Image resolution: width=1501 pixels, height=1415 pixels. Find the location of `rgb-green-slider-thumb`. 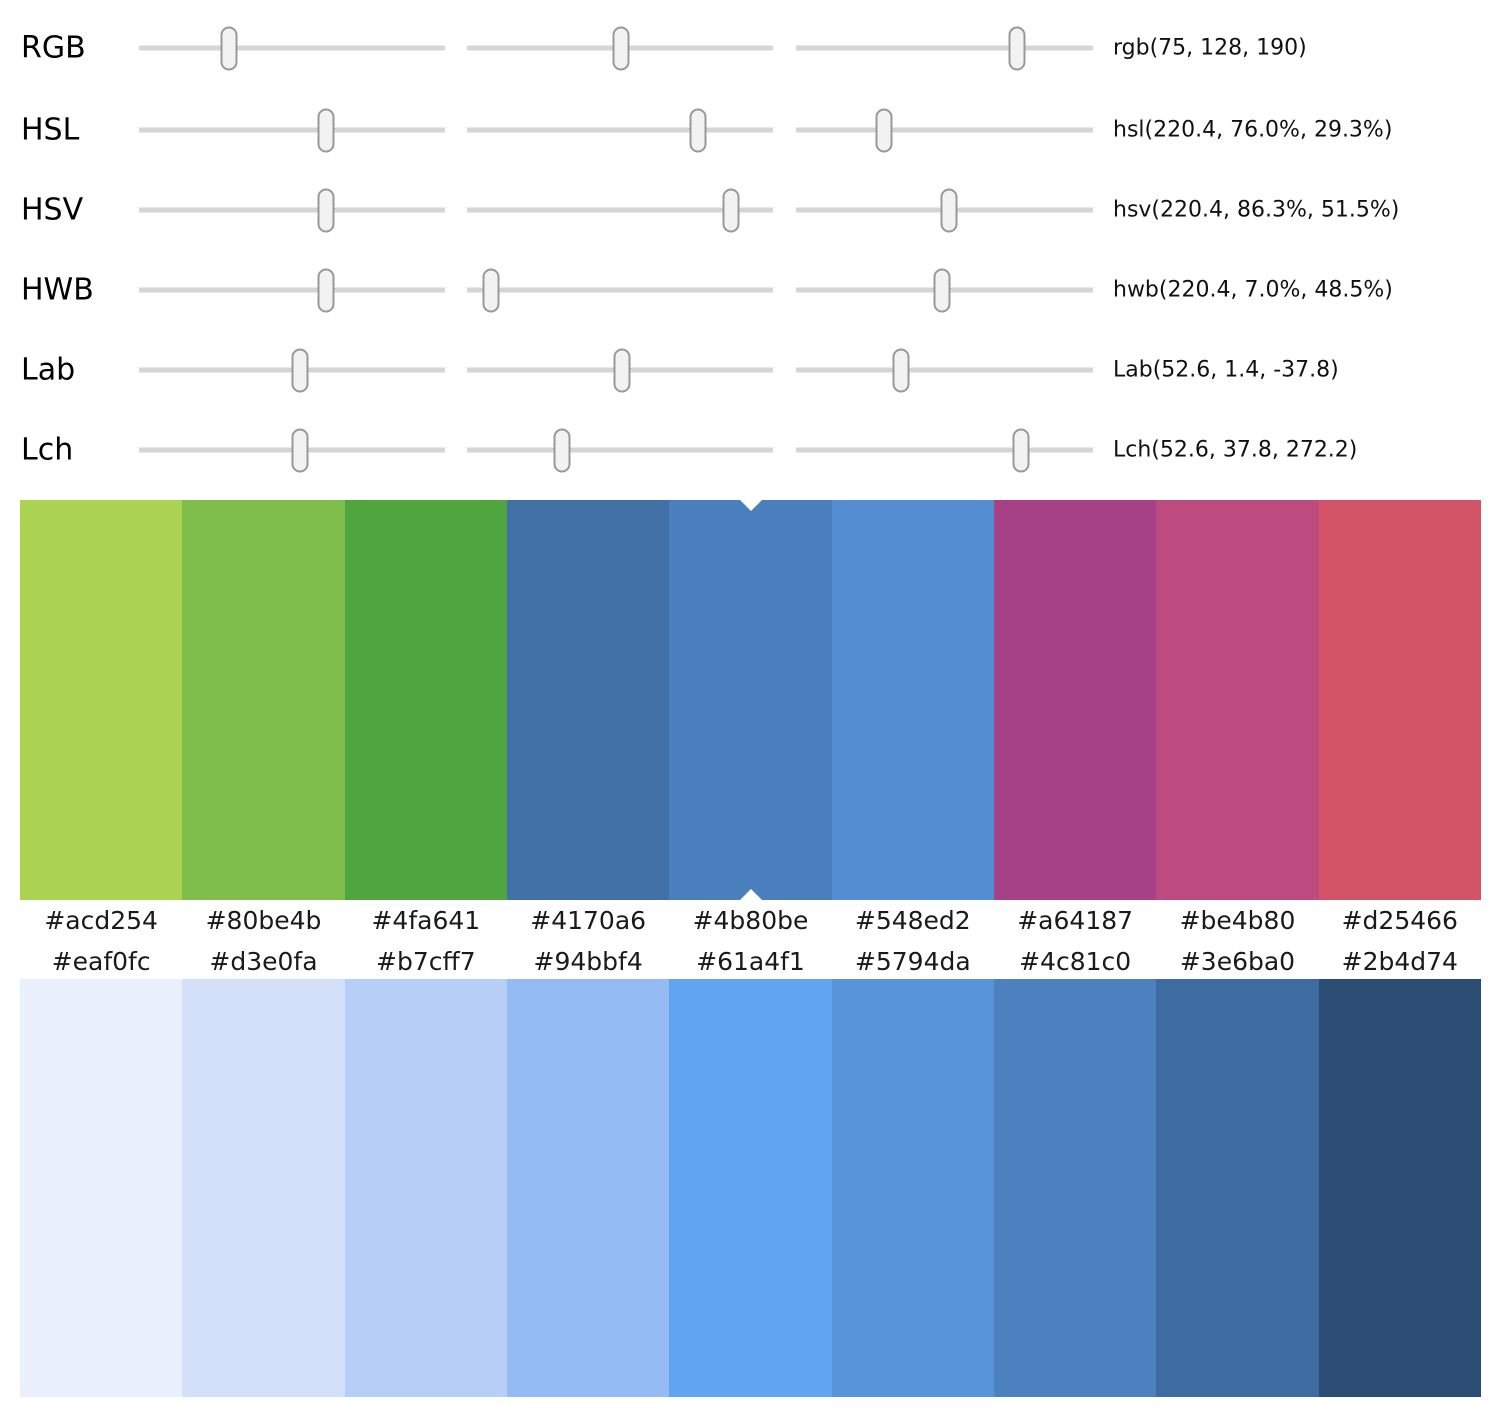

rgb-green-slider-thumb is located at coordinates (621, 48).